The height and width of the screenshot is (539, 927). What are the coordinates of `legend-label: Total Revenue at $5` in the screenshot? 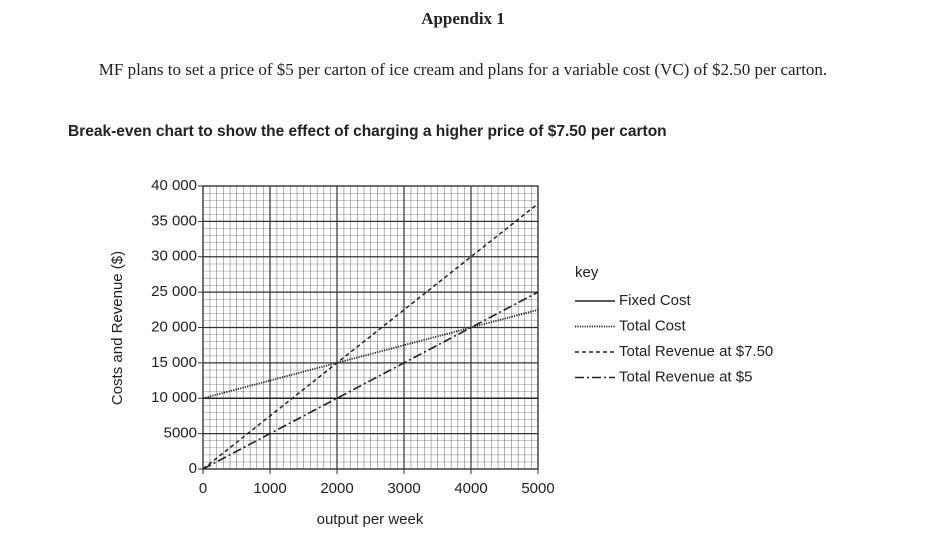 It's located at (685, 376).